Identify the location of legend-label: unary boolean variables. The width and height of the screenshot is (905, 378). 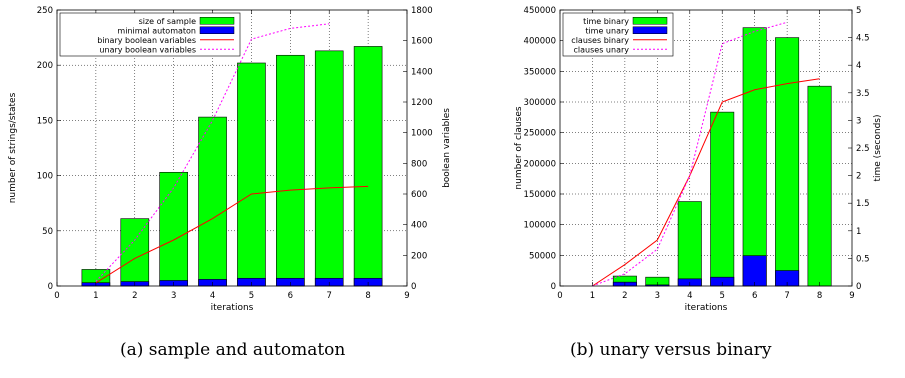
(147, 49).